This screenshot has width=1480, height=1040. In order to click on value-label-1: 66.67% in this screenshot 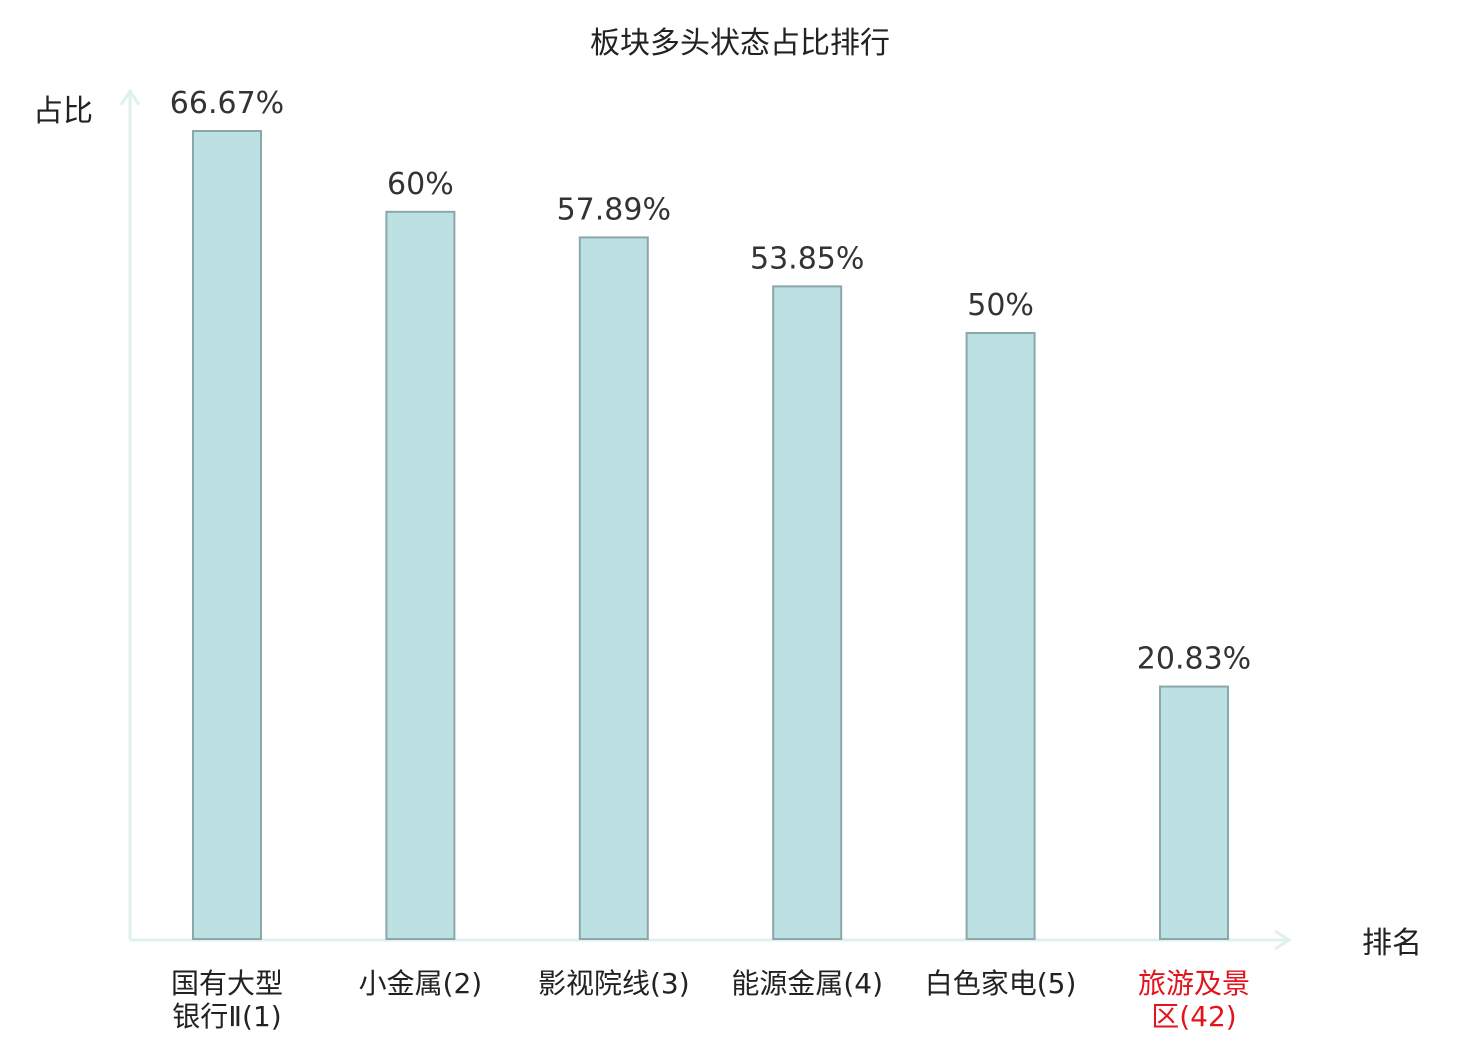, I will do `click(227, 103)`.